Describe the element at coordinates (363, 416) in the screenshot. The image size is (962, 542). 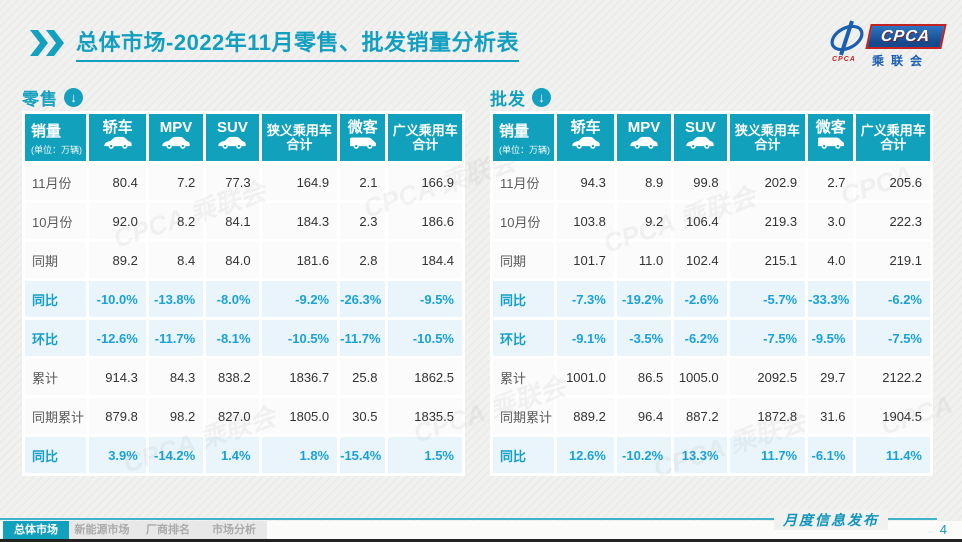
I see `data-cell: 30.5` at that location.